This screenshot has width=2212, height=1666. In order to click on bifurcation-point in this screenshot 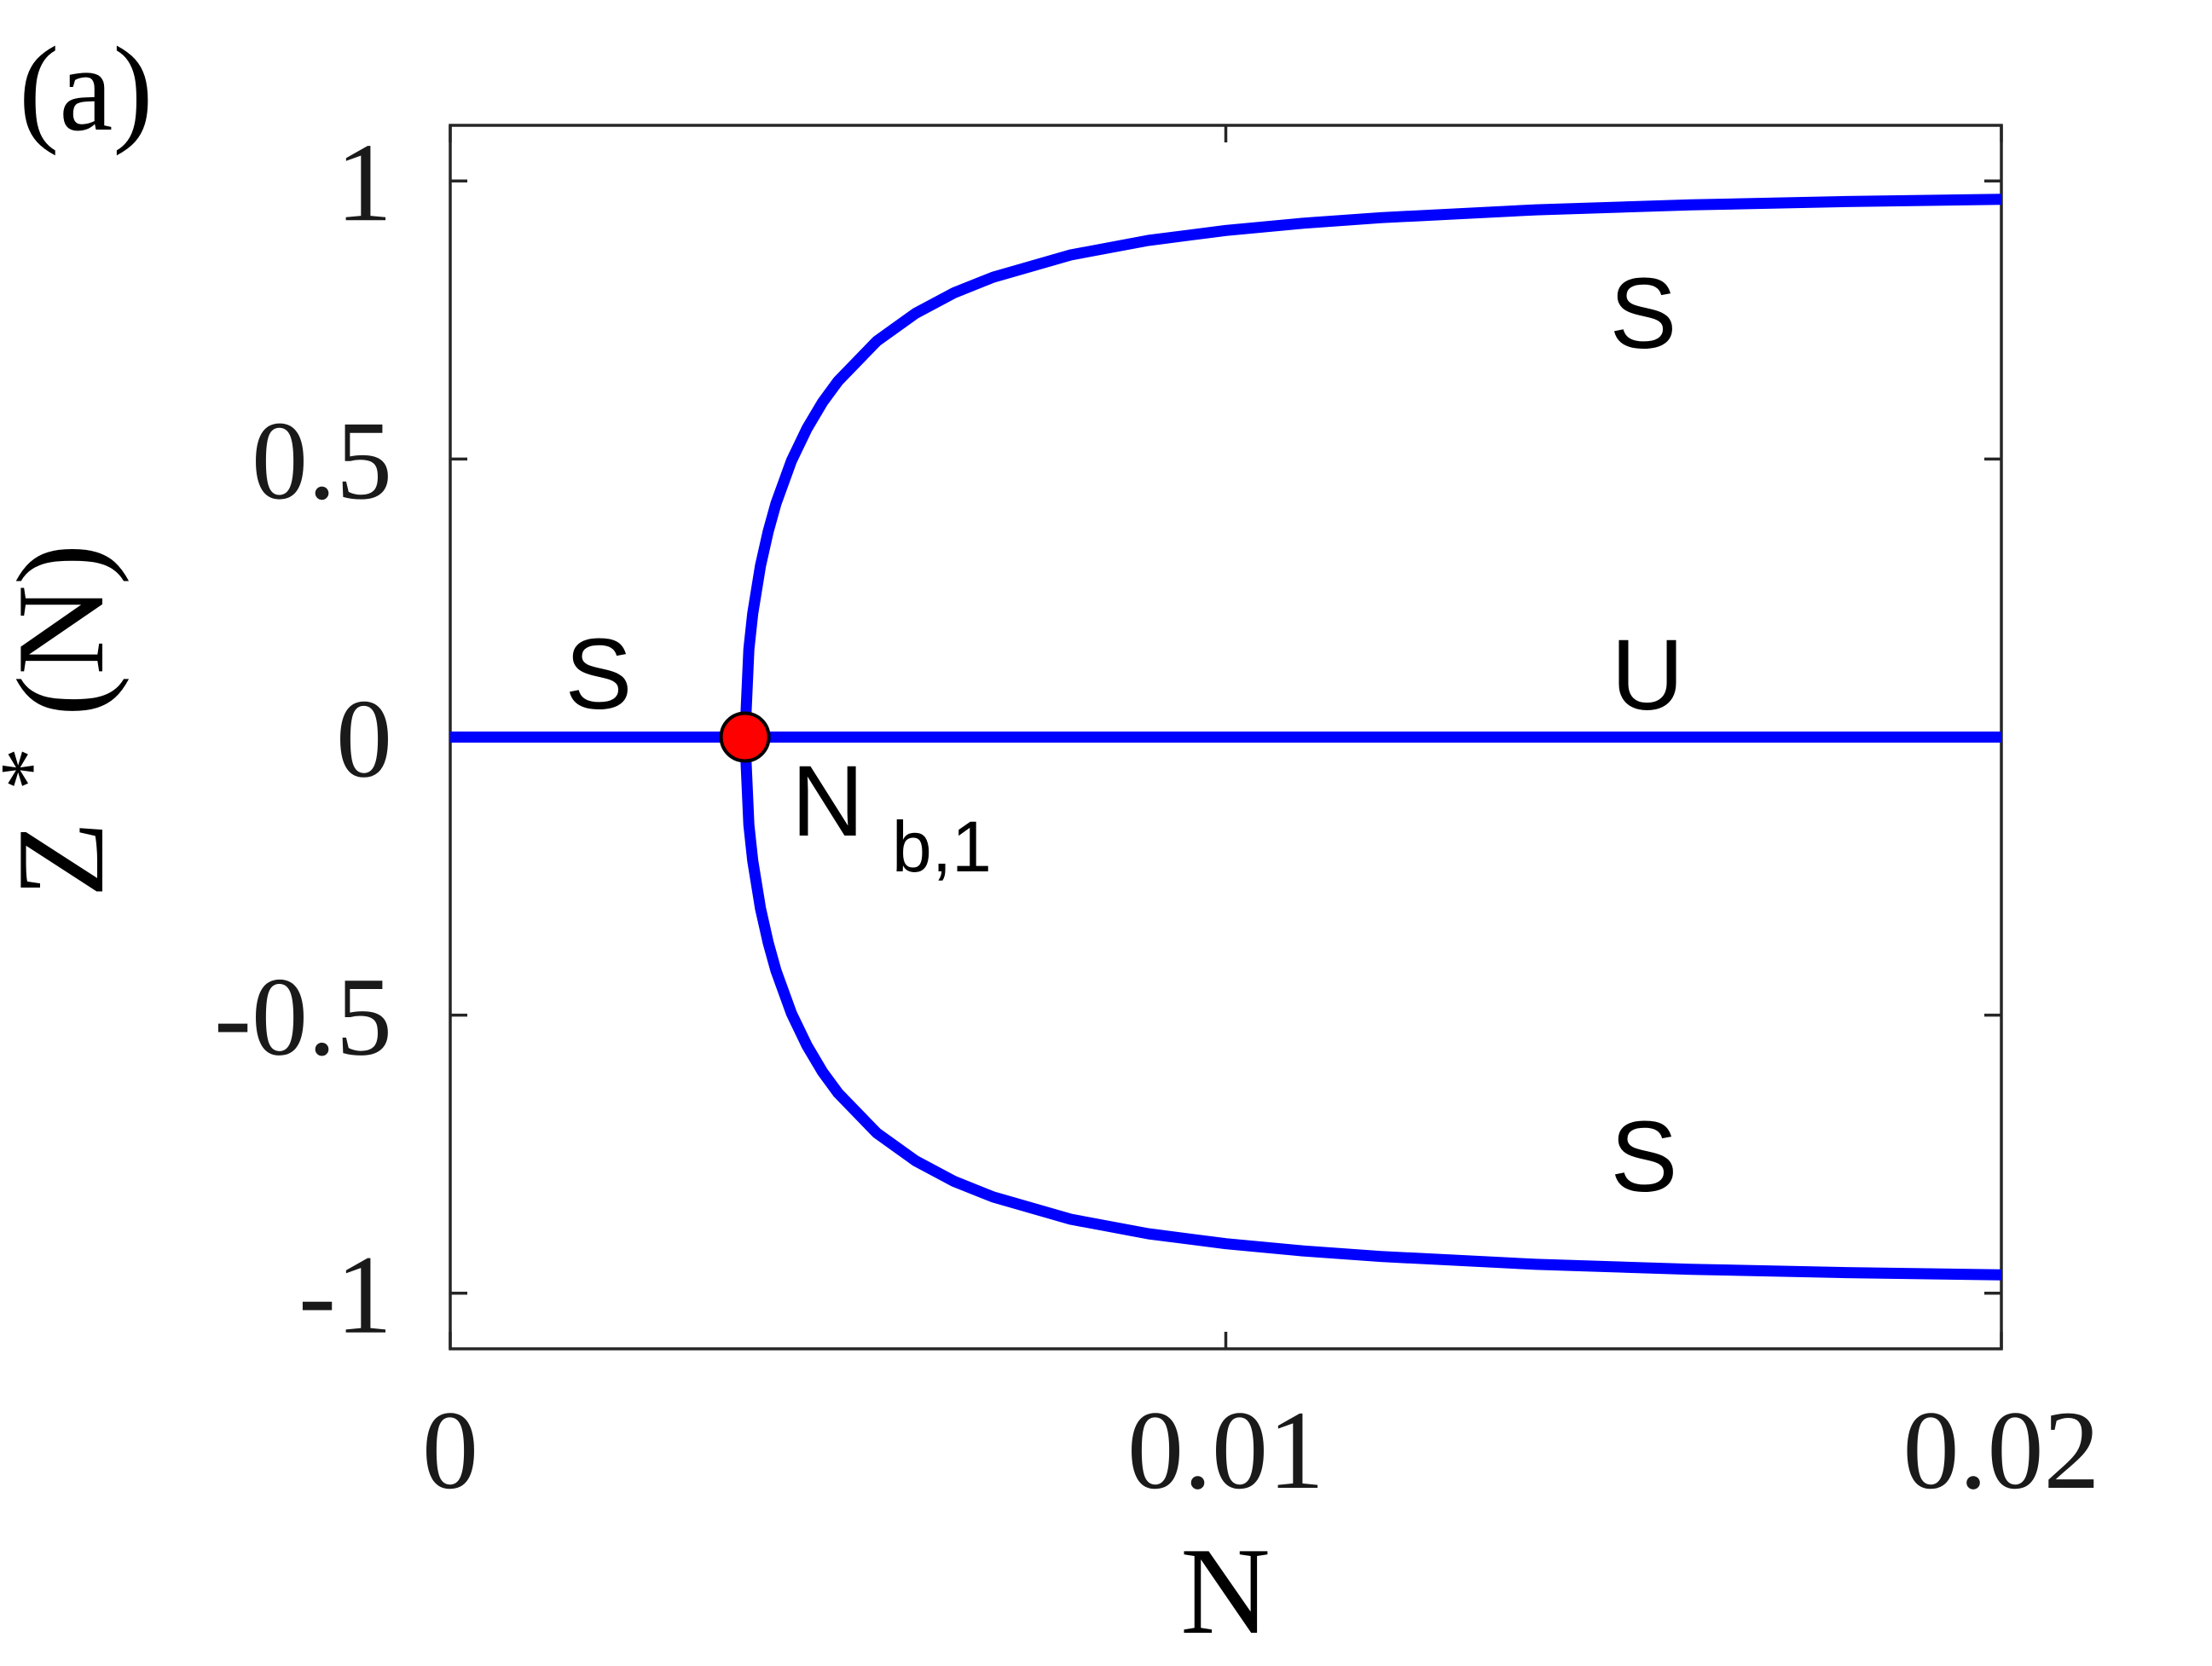, I will do `click(745, 737)`.